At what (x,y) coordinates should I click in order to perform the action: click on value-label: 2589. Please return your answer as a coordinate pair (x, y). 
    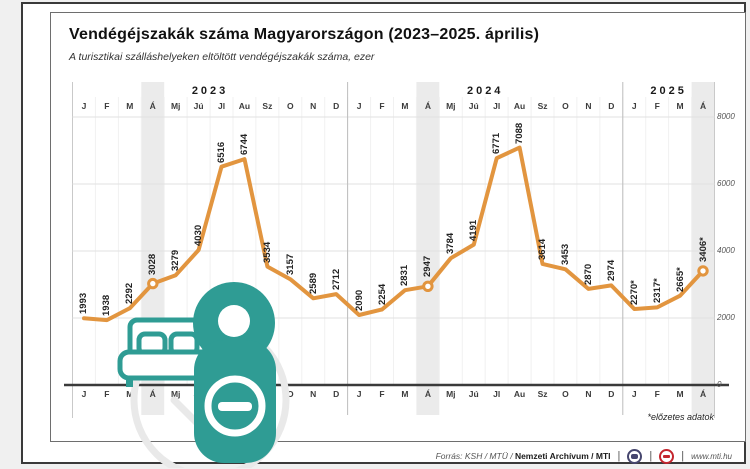
    Looking at the image, I should click on (313, 284).